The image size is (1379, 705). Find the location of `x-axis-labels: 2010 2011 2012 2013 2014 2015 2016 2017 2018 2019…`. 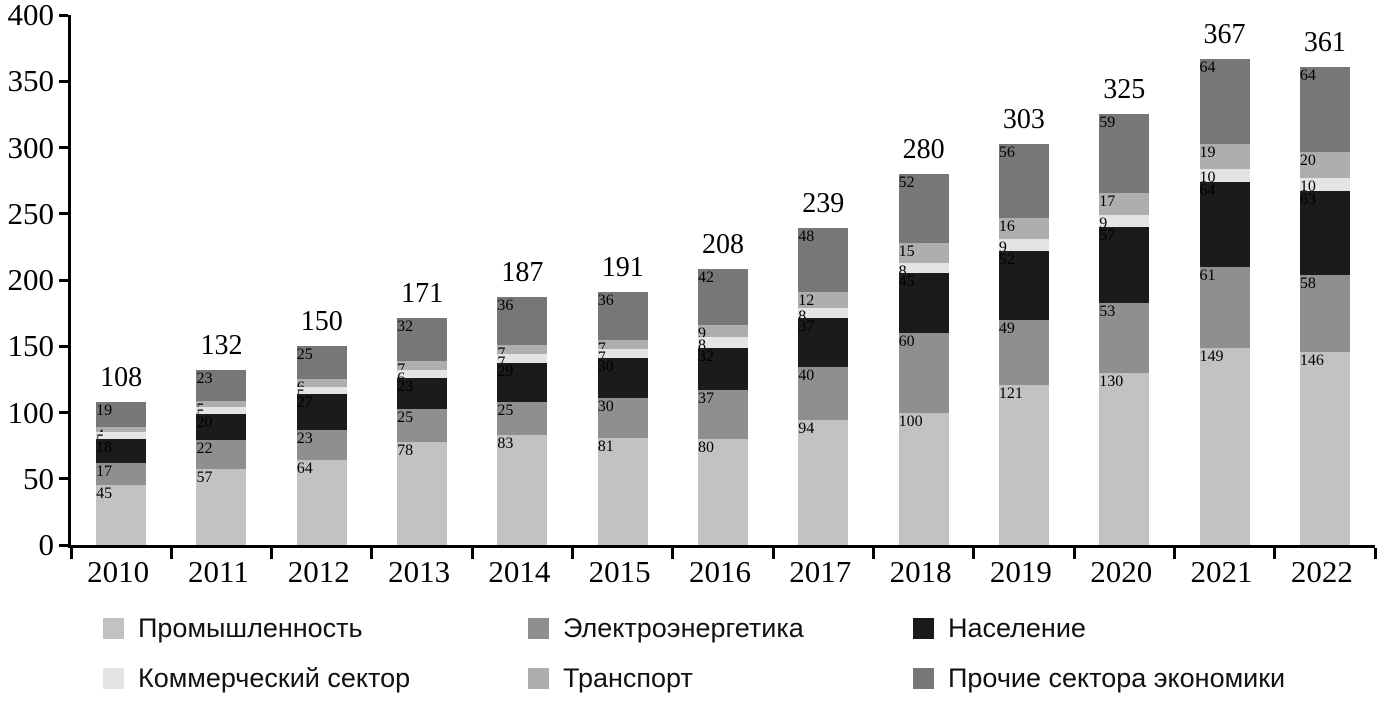

x-axis-labels: 2010 2011 2012 2013 2014 2015 2016 2017 2018 2019… is located at coordinates (689, 573).